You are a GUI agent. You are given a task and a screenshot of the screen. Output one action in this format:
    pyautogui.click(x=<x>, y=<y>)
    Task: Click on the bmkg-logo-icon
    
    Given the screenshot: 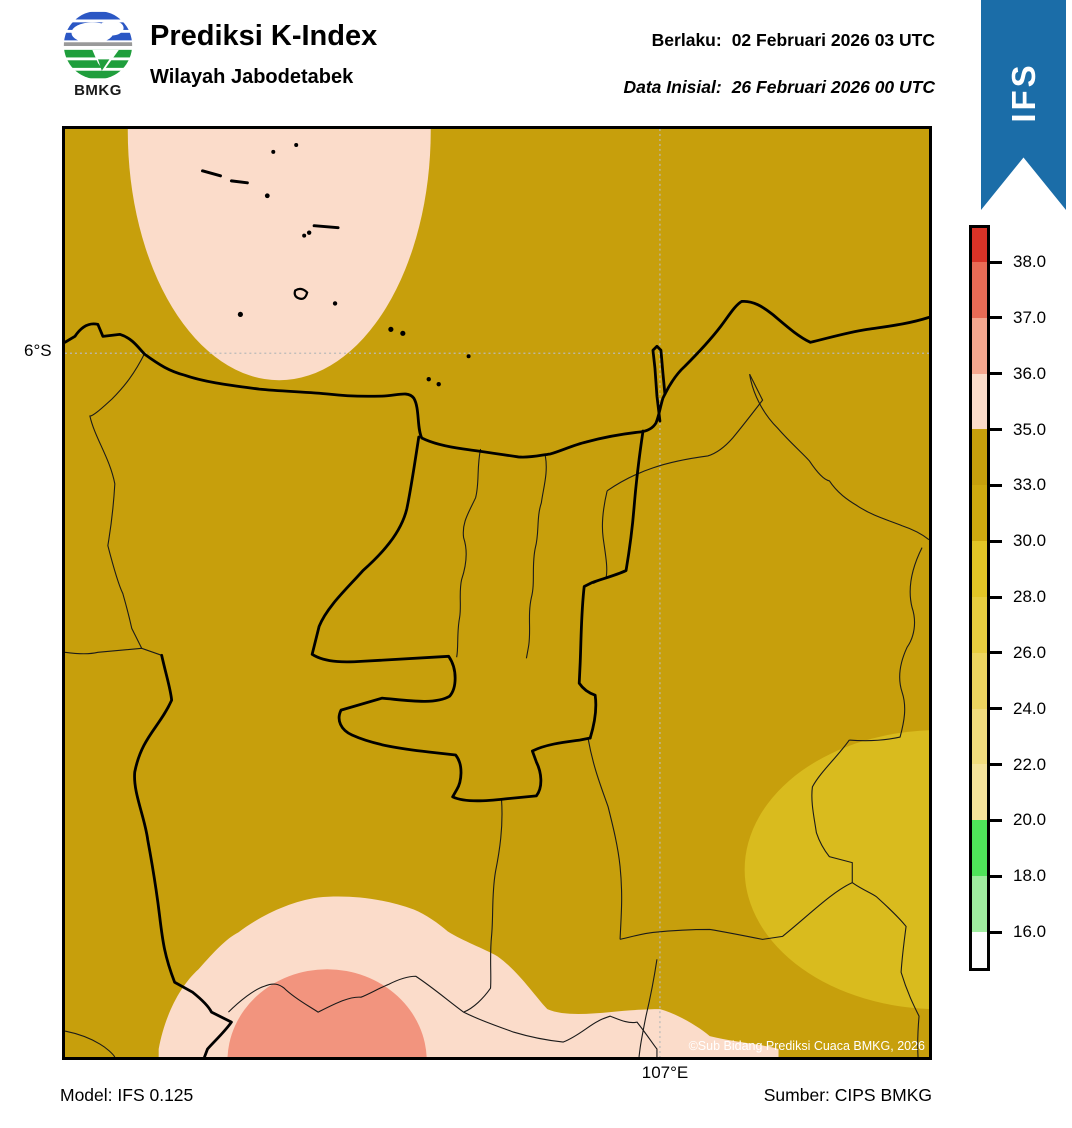 What is the action you would take?
    pyautogui.click(x=98, y=45)
    